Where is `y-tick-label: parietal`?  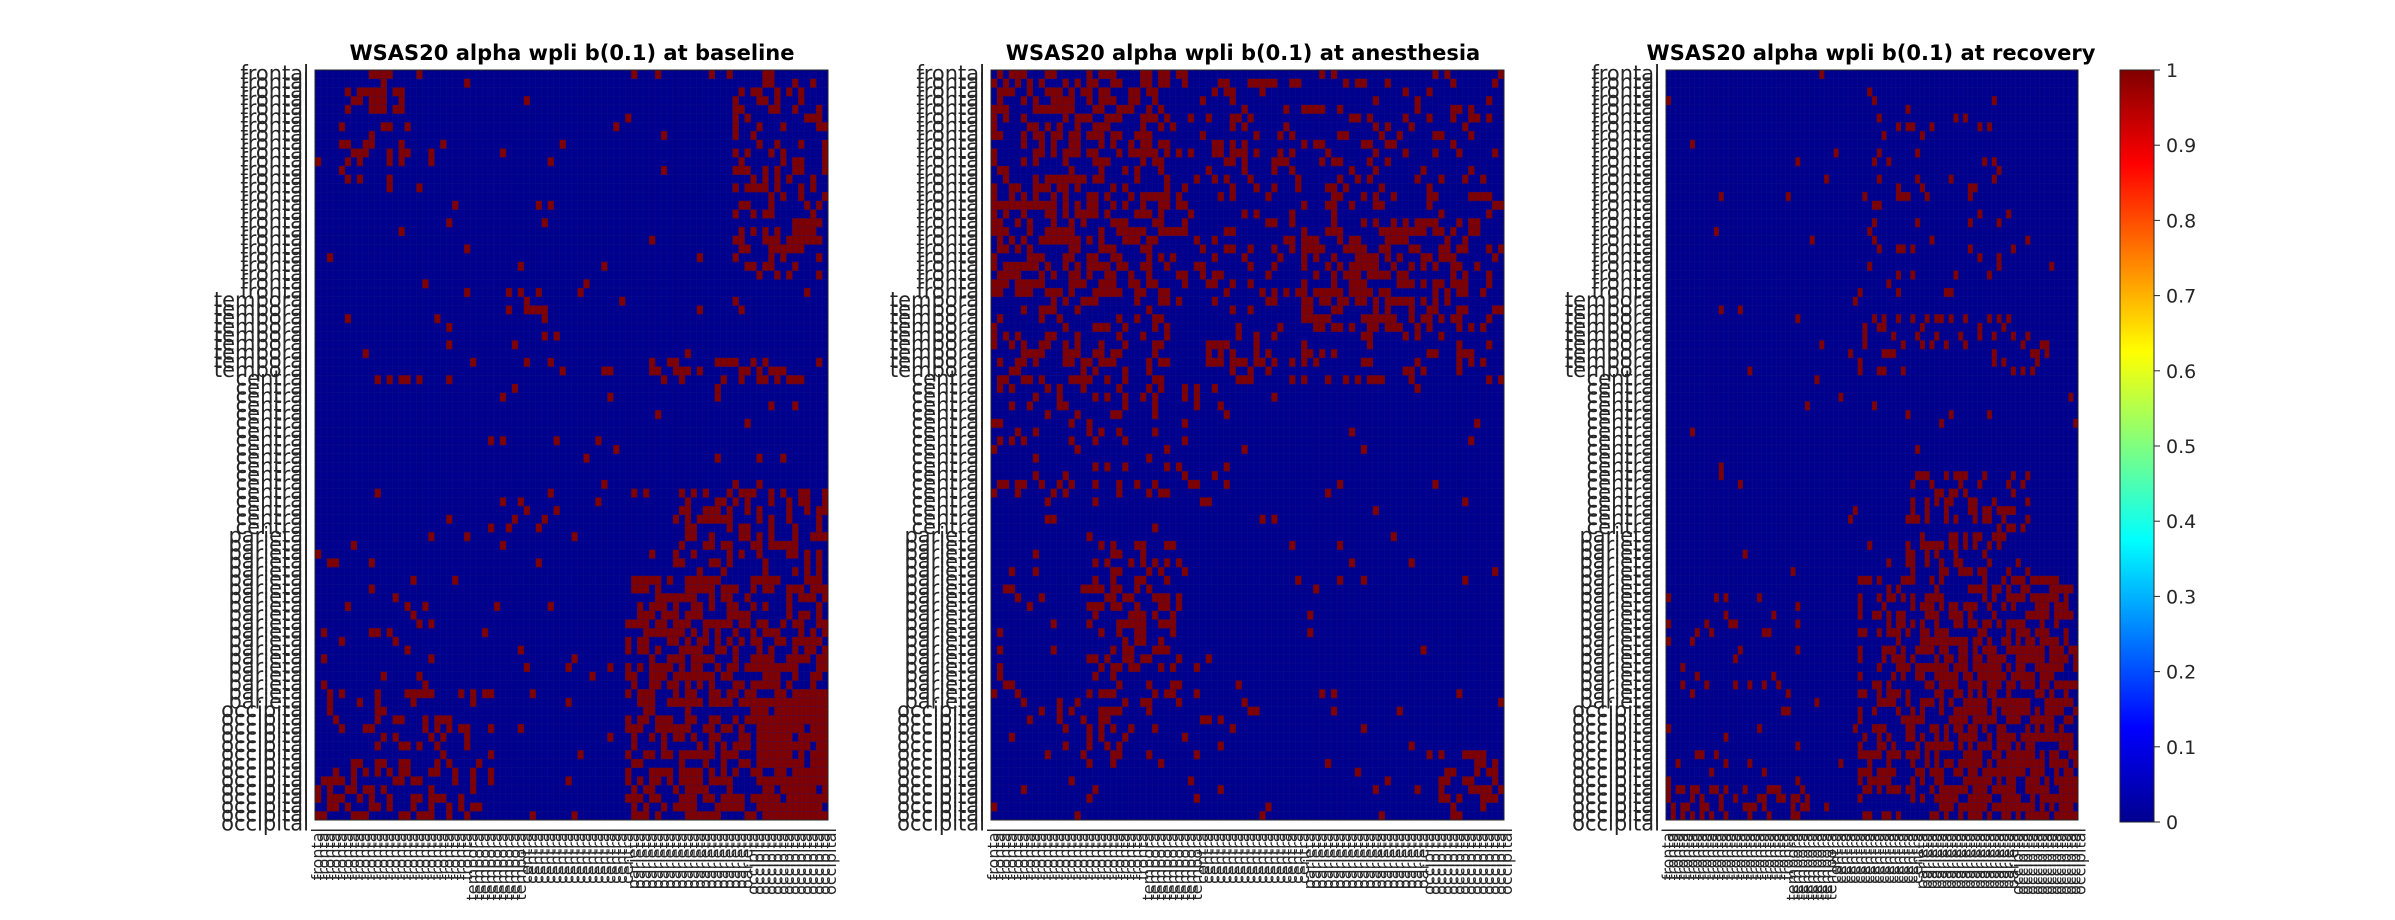 y-tick-label: parietal is located at coordinates (944, 562).